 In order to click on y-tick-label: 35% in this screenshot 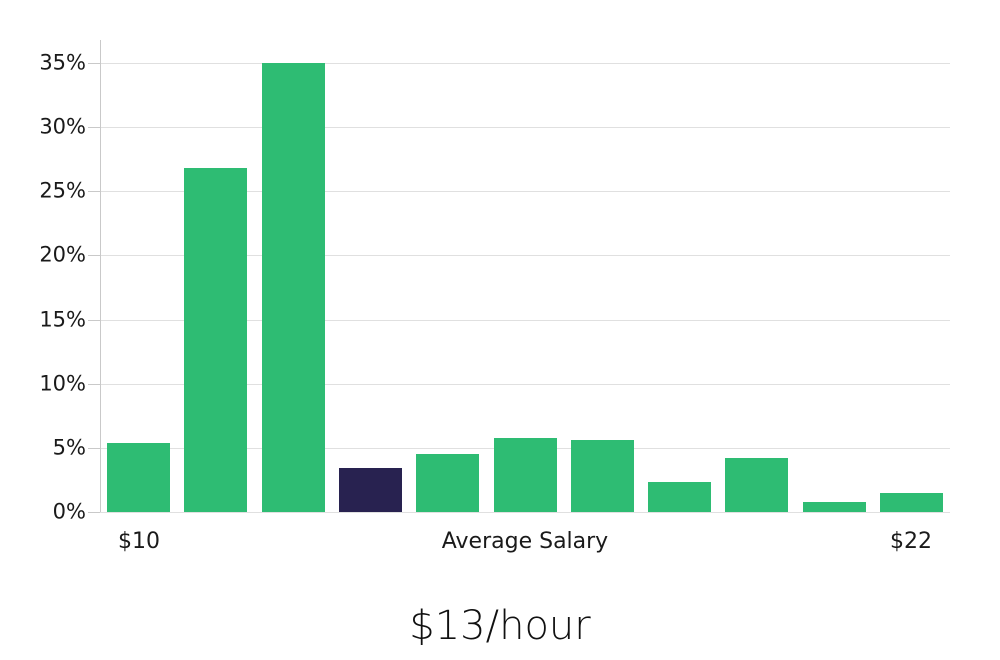, I will do `click(62, 62)`.